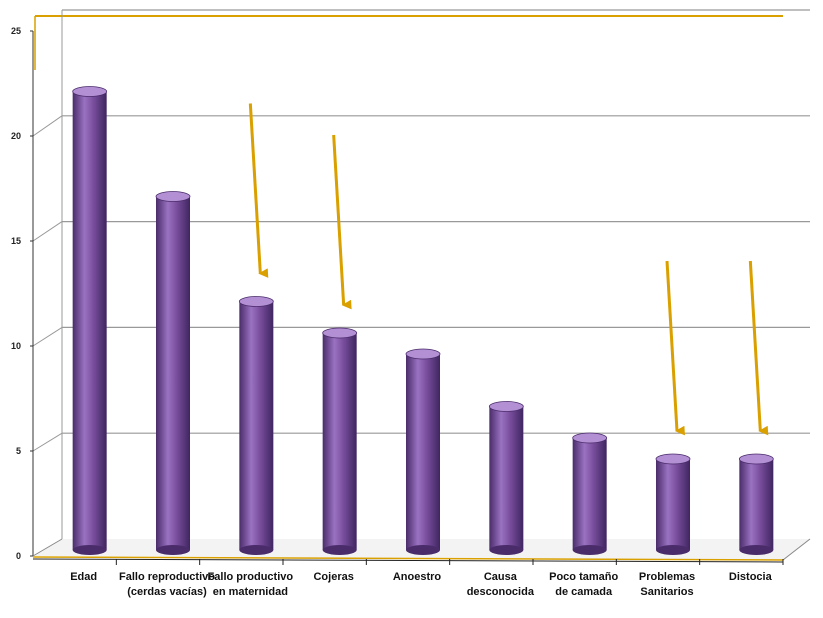 This screenshot has height=618, width=823. I want to click on x-tick-label: Anoestro, so click(417, 577).